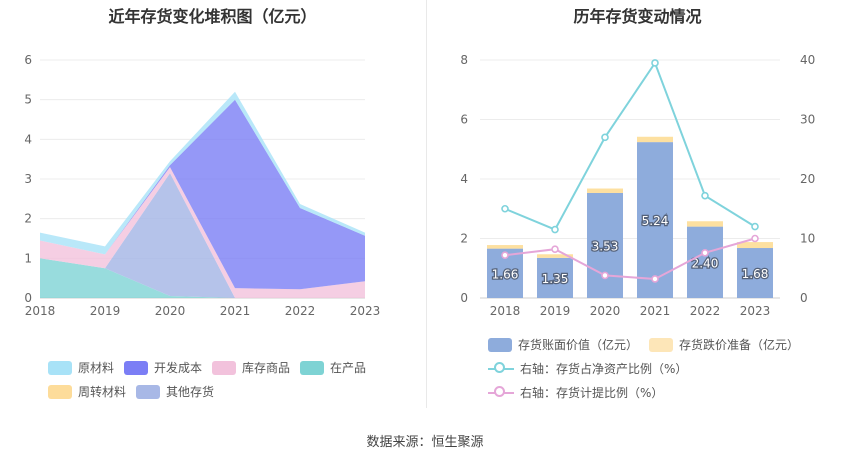 This screenshot has width=850, height=459. I want to click on legend-item-provision-line: 右轴：存货计提比例（%）, so click(575, 392).